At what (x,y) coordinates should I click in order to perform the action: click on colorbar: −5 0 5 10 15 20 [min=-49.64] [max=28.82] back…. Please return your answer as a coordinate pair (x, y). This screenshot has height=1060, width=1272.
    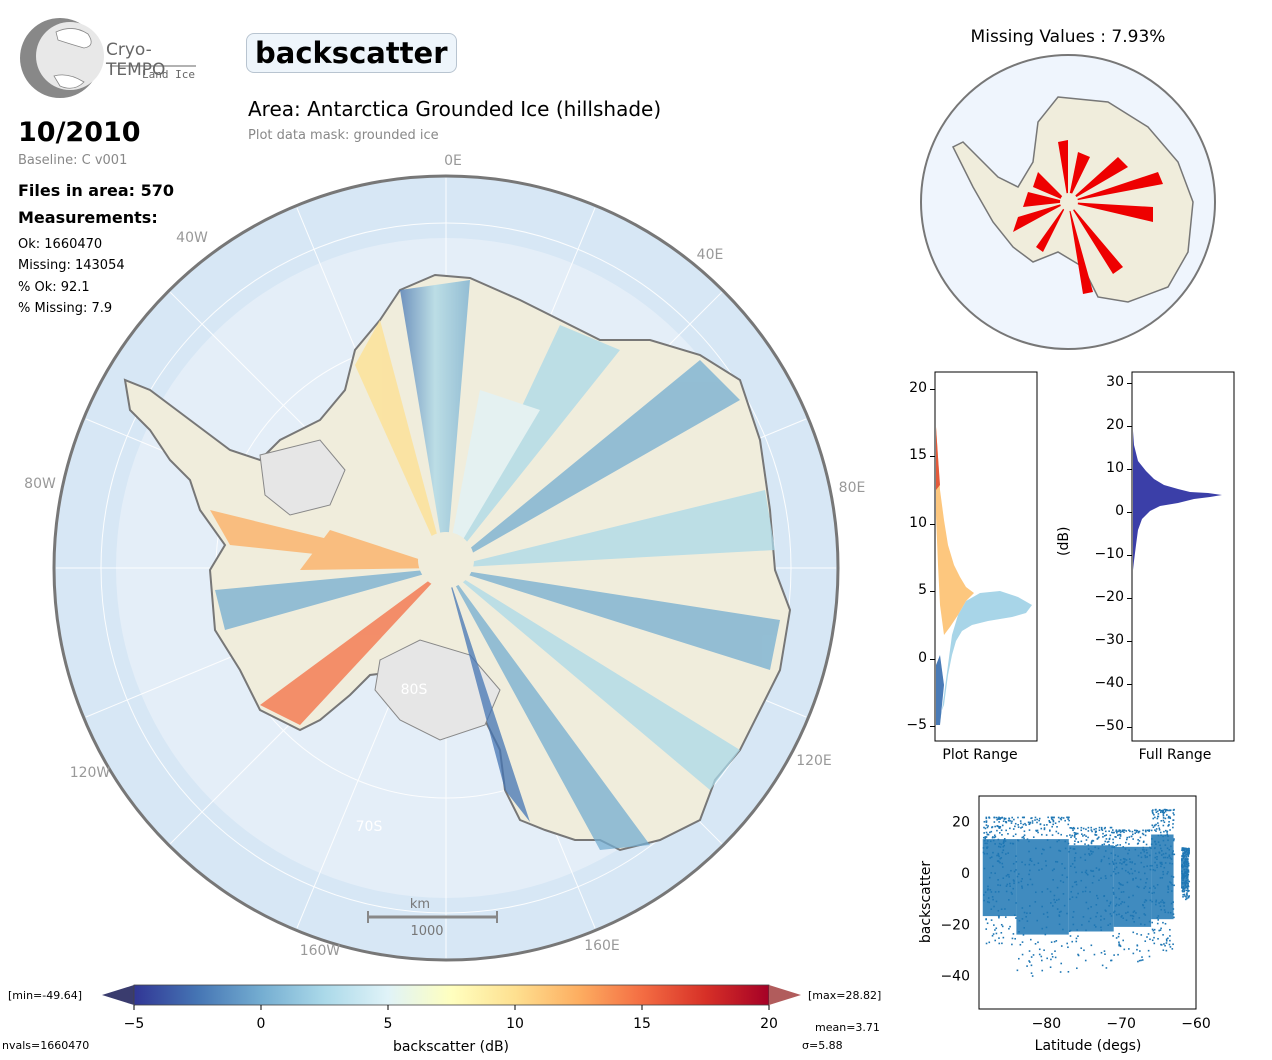
    Looking at the image, I should click on (441, 1019).